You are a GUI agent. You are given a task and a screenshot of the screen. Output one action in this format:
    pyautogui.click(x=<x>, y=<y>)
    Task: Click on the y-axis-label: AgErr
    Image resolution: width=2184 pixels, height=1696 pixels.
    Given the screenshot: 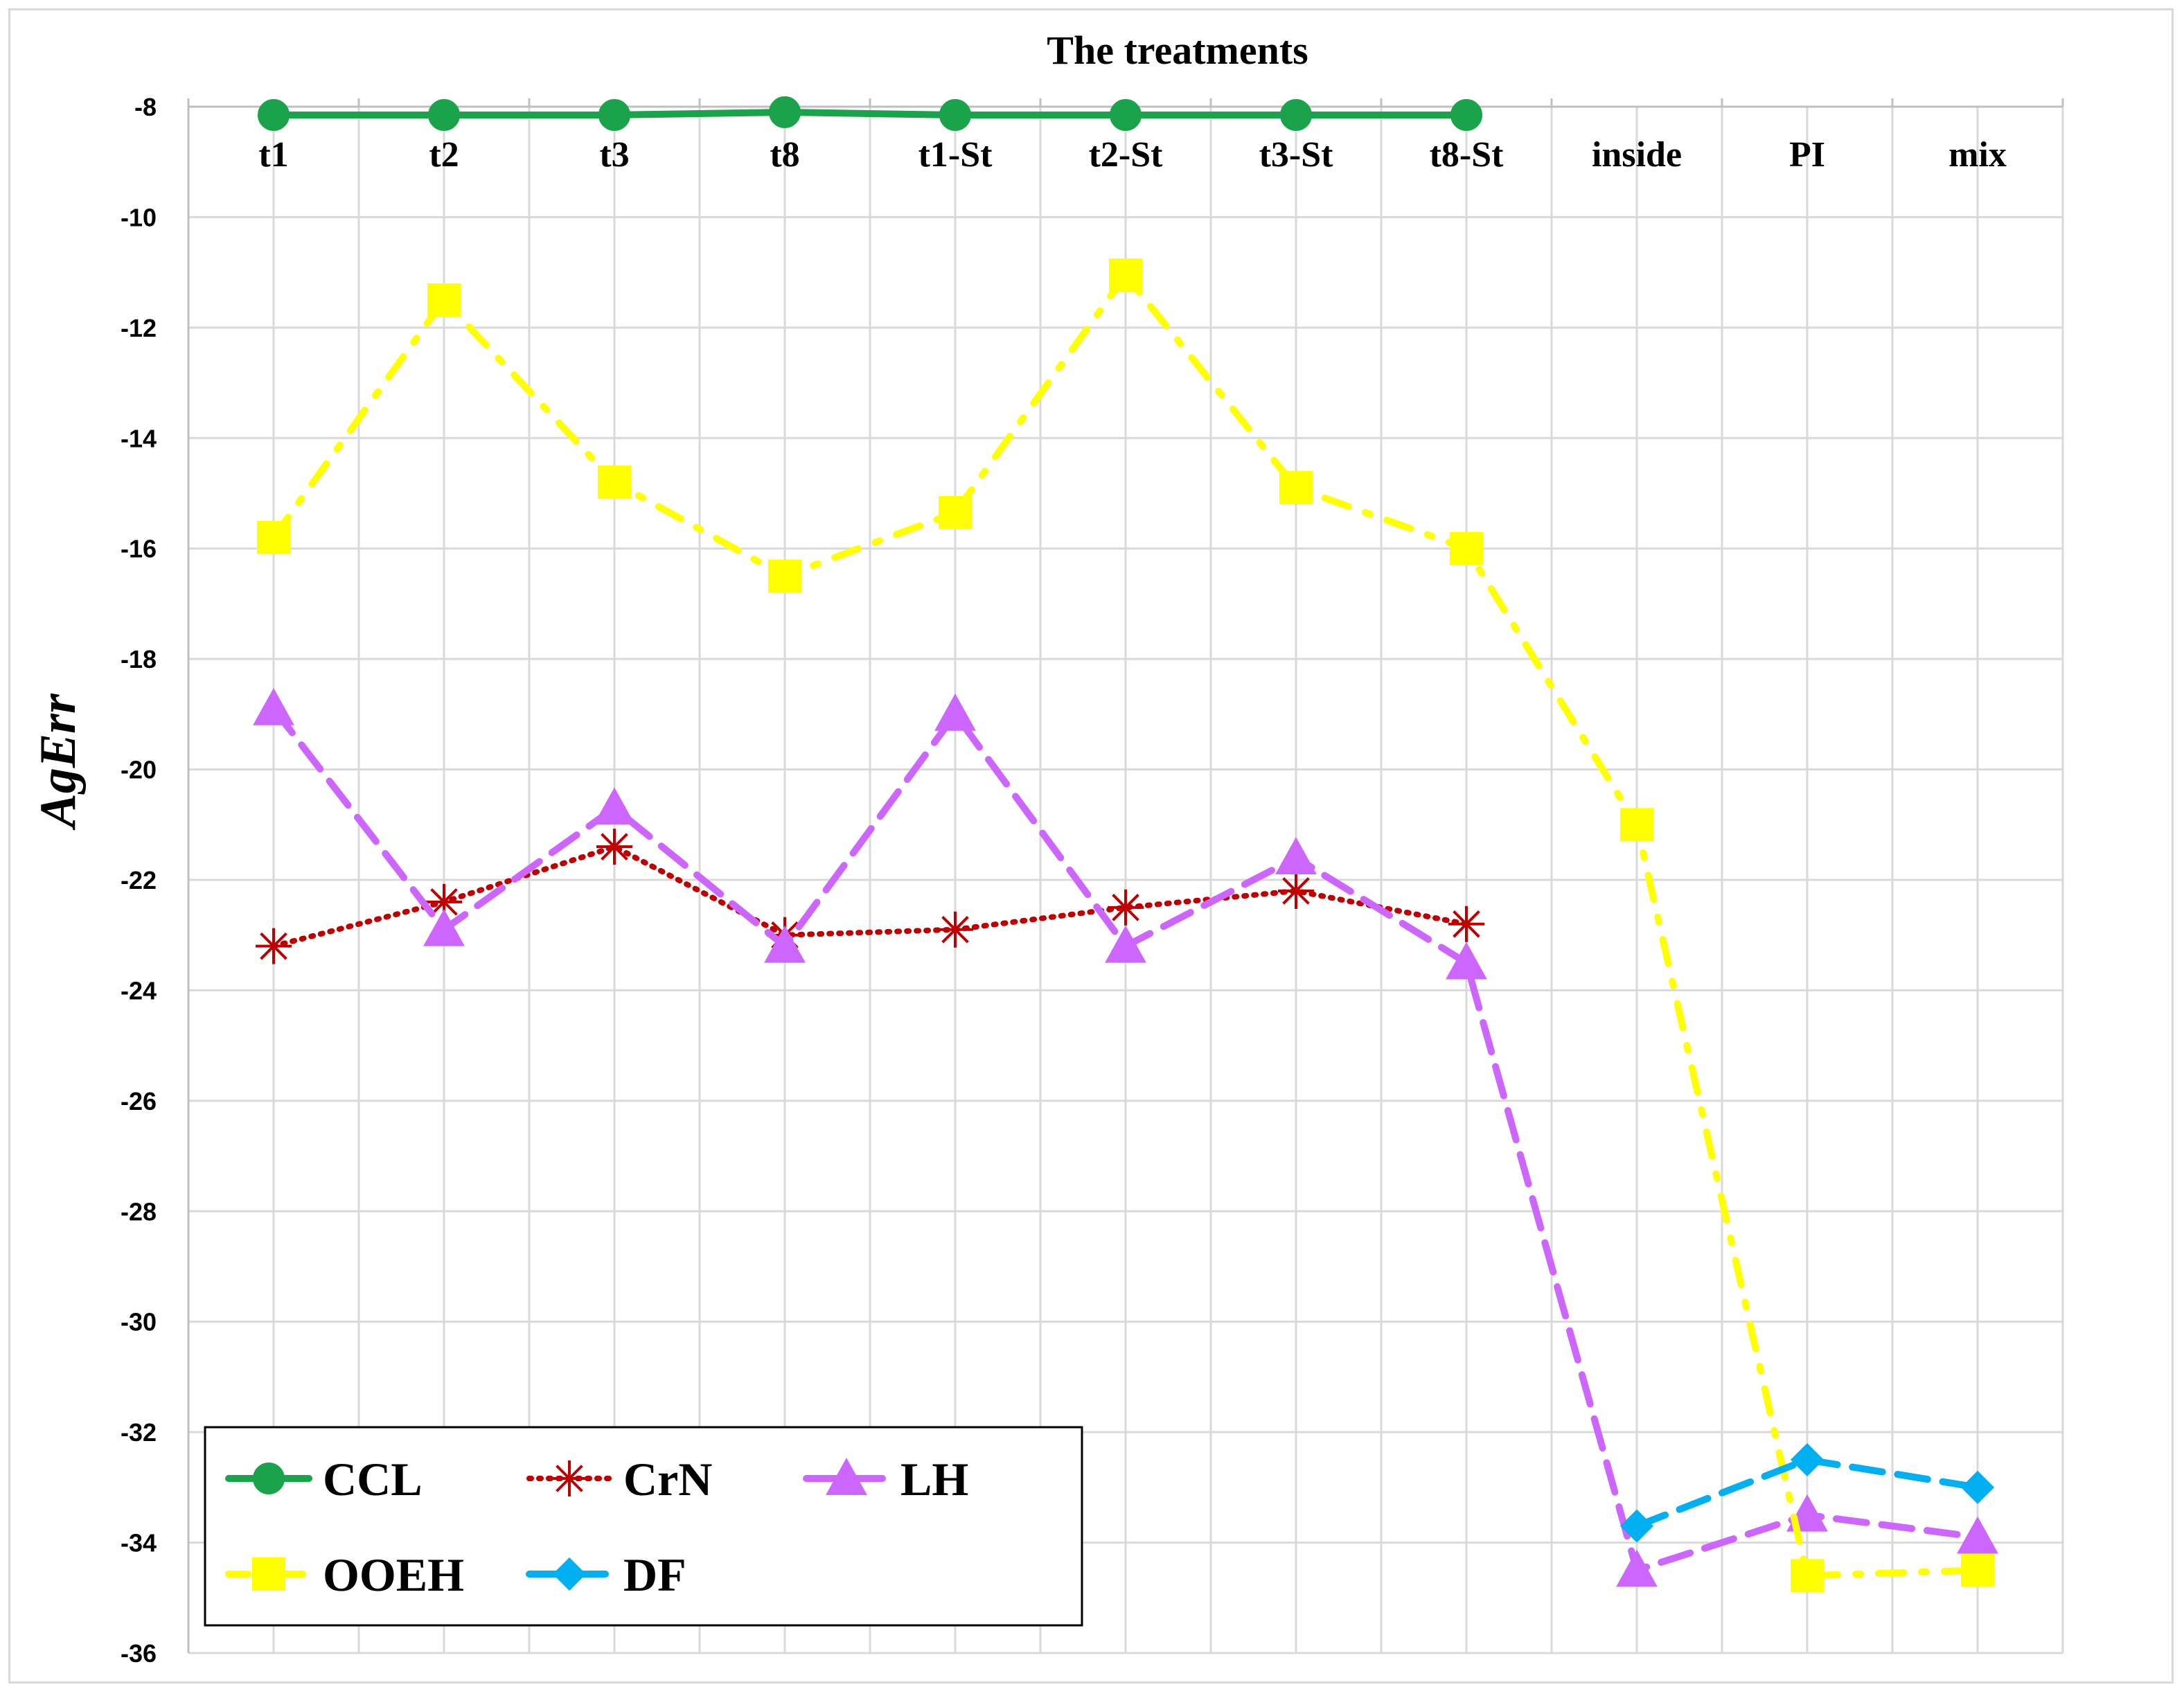 What is the action you would take?
    pyautogui.click(x=58, y=762)
    